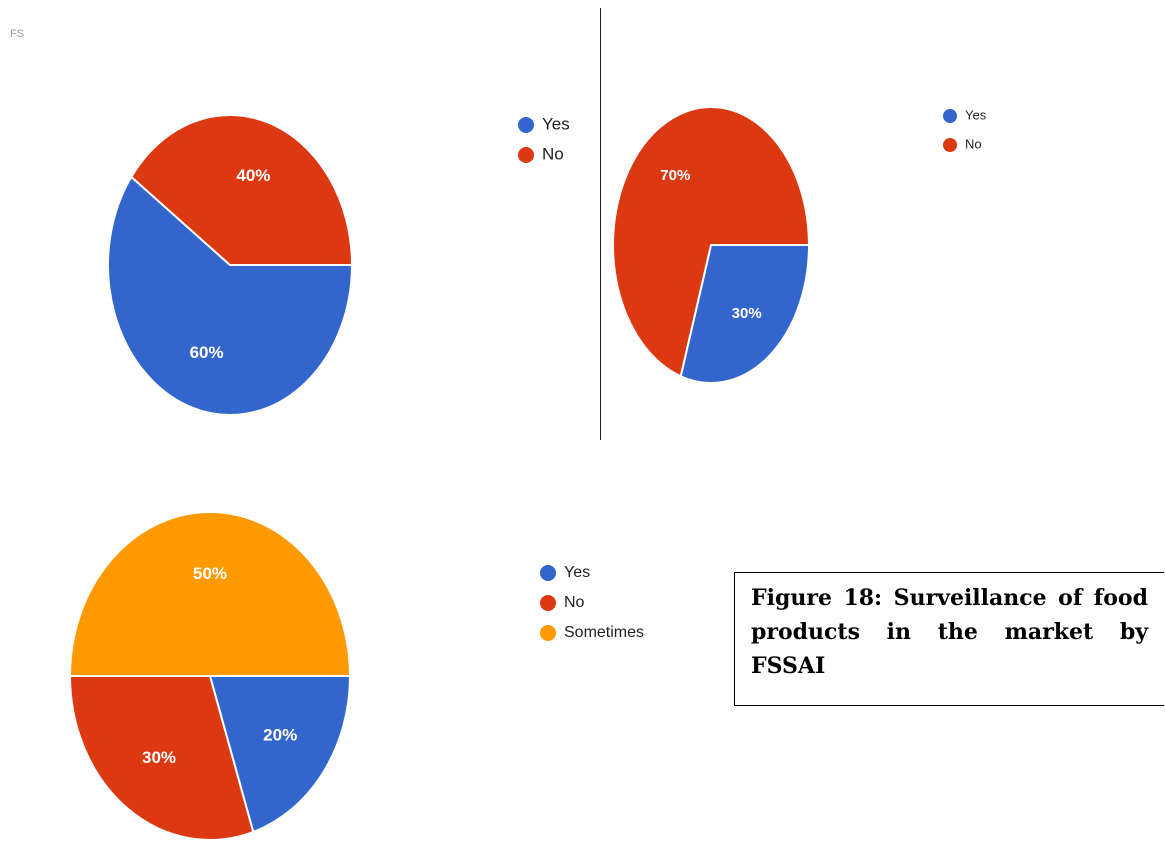  I want to click on pie3-legend-marker-no, so click(548, 603).